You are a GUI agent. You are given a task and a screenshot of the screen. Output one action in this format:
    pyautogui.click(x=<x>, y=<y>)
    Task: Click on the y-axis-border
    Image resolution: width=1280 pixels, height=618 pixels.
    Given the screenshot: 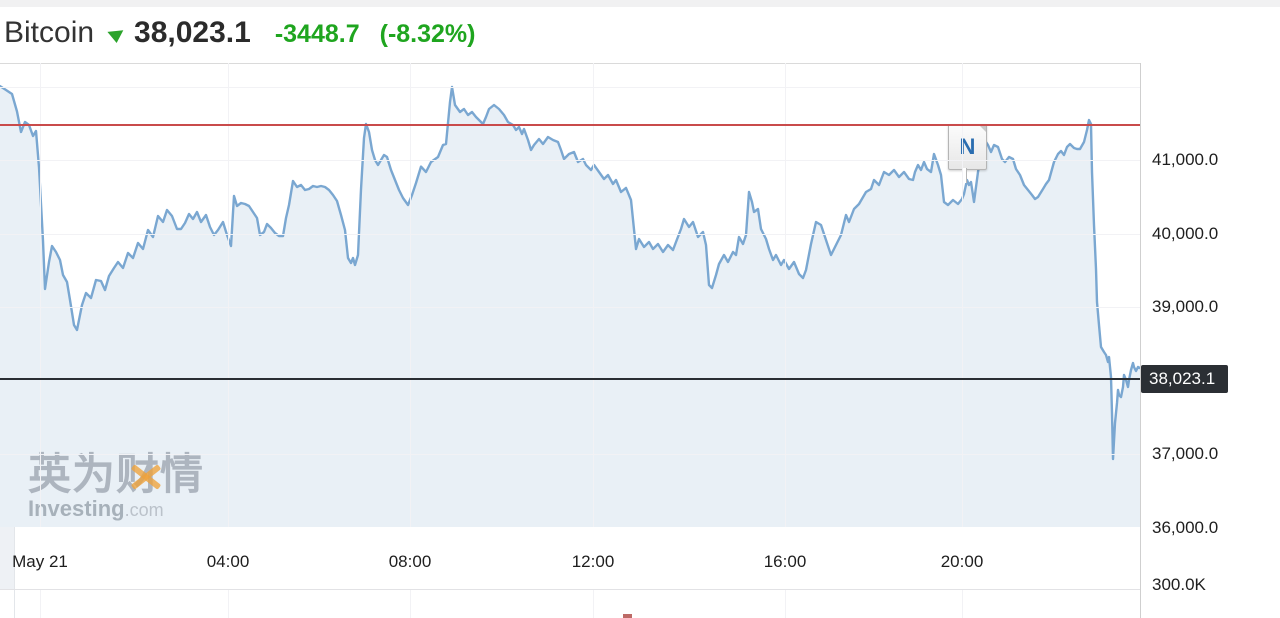 What is the action you would take?
    pyautogui.click(x=1140, y=340)
    